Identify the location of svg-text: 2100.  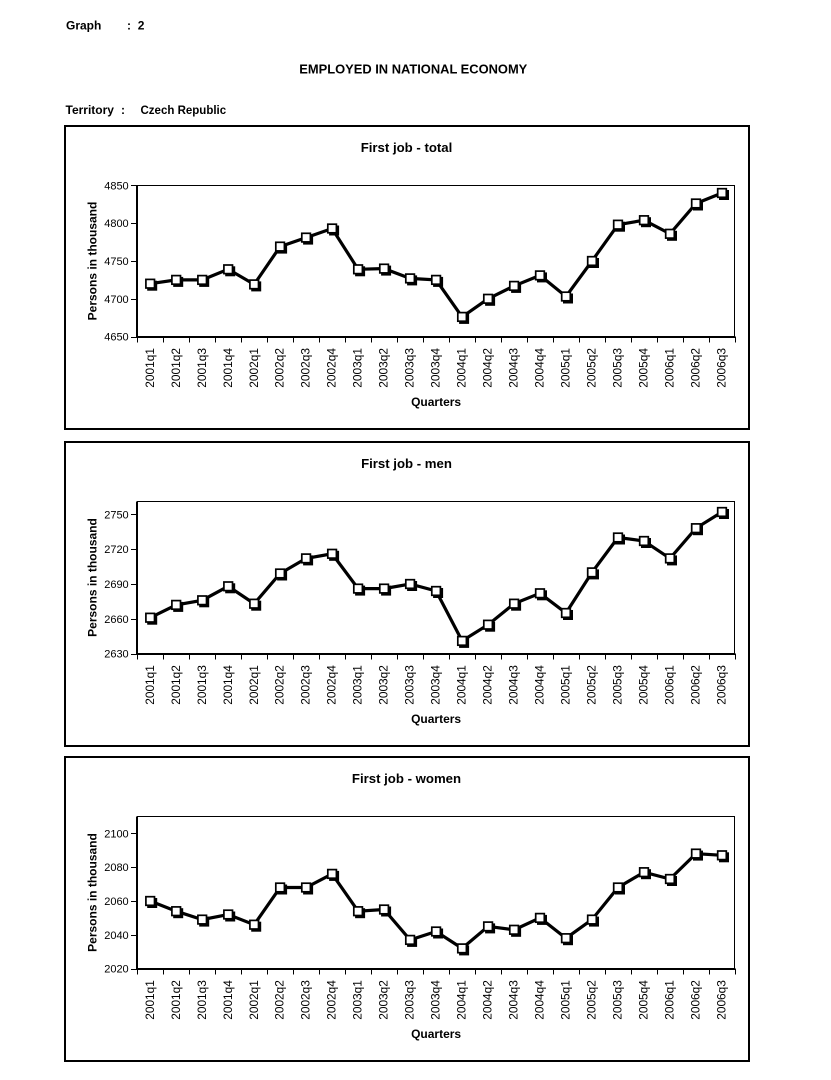
(116, 834).